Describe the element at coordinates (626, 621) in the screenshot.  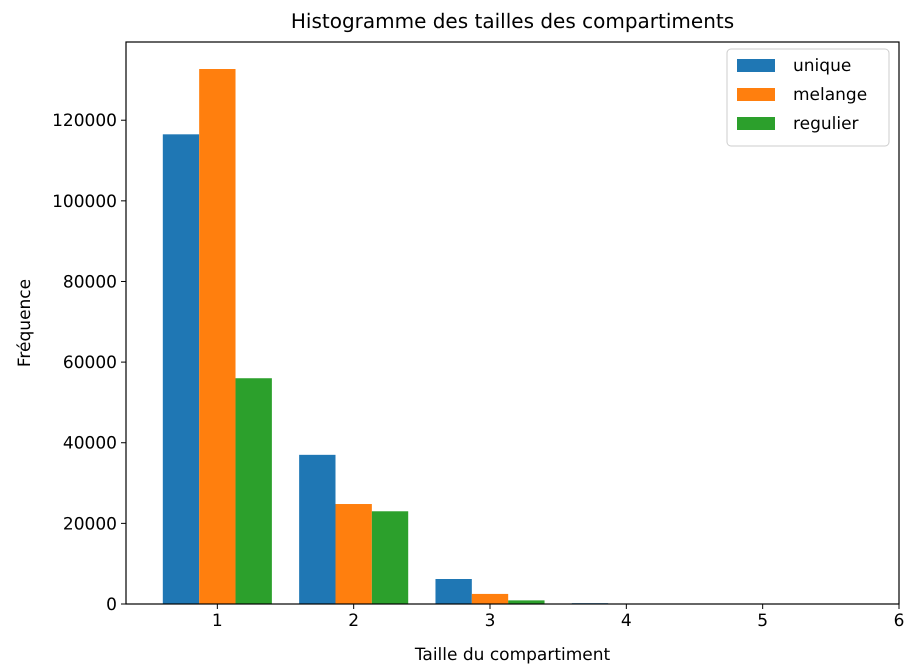
I see `x-tick-label: 4` at that location.